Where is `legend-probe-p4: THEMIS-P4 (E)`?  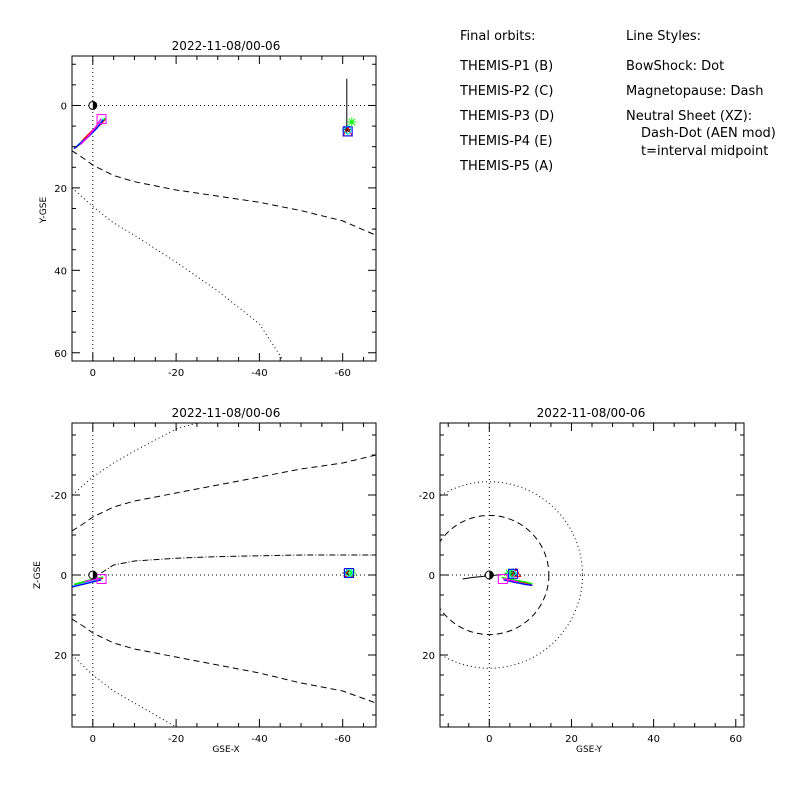 legend-probe-p4: THEMIS-P4 (E) is located at coordinates (506, 141).